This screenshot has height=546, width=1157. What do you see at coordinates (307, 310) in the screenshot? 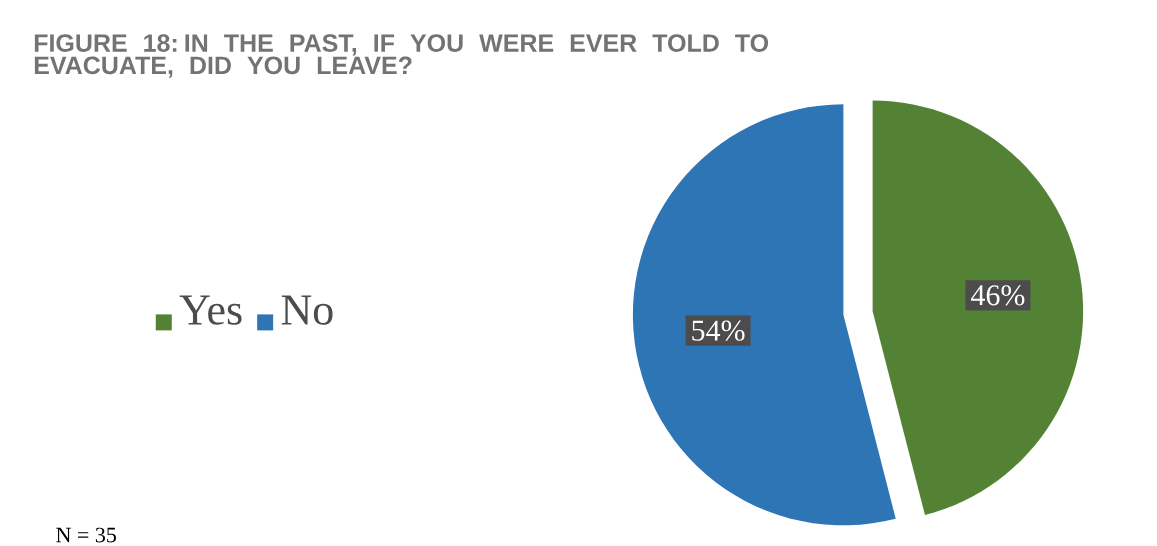
I see `legend-label: No` at bounding box center [307, 310].